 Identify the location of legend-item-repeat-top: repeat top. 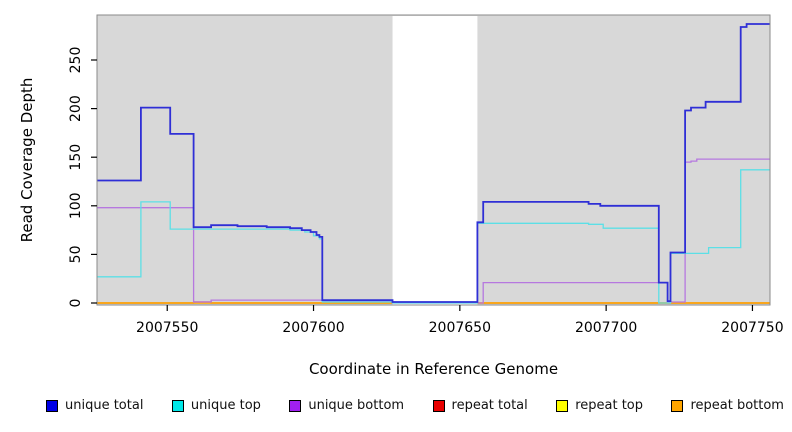
(599, 405).